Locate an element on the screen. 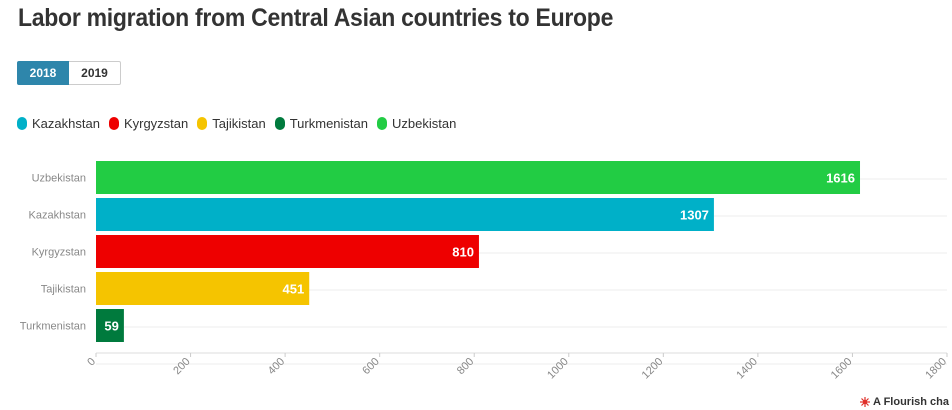 The image size is (952, 410). category-label: Uzbekistan is located at coordinates (59, 179).